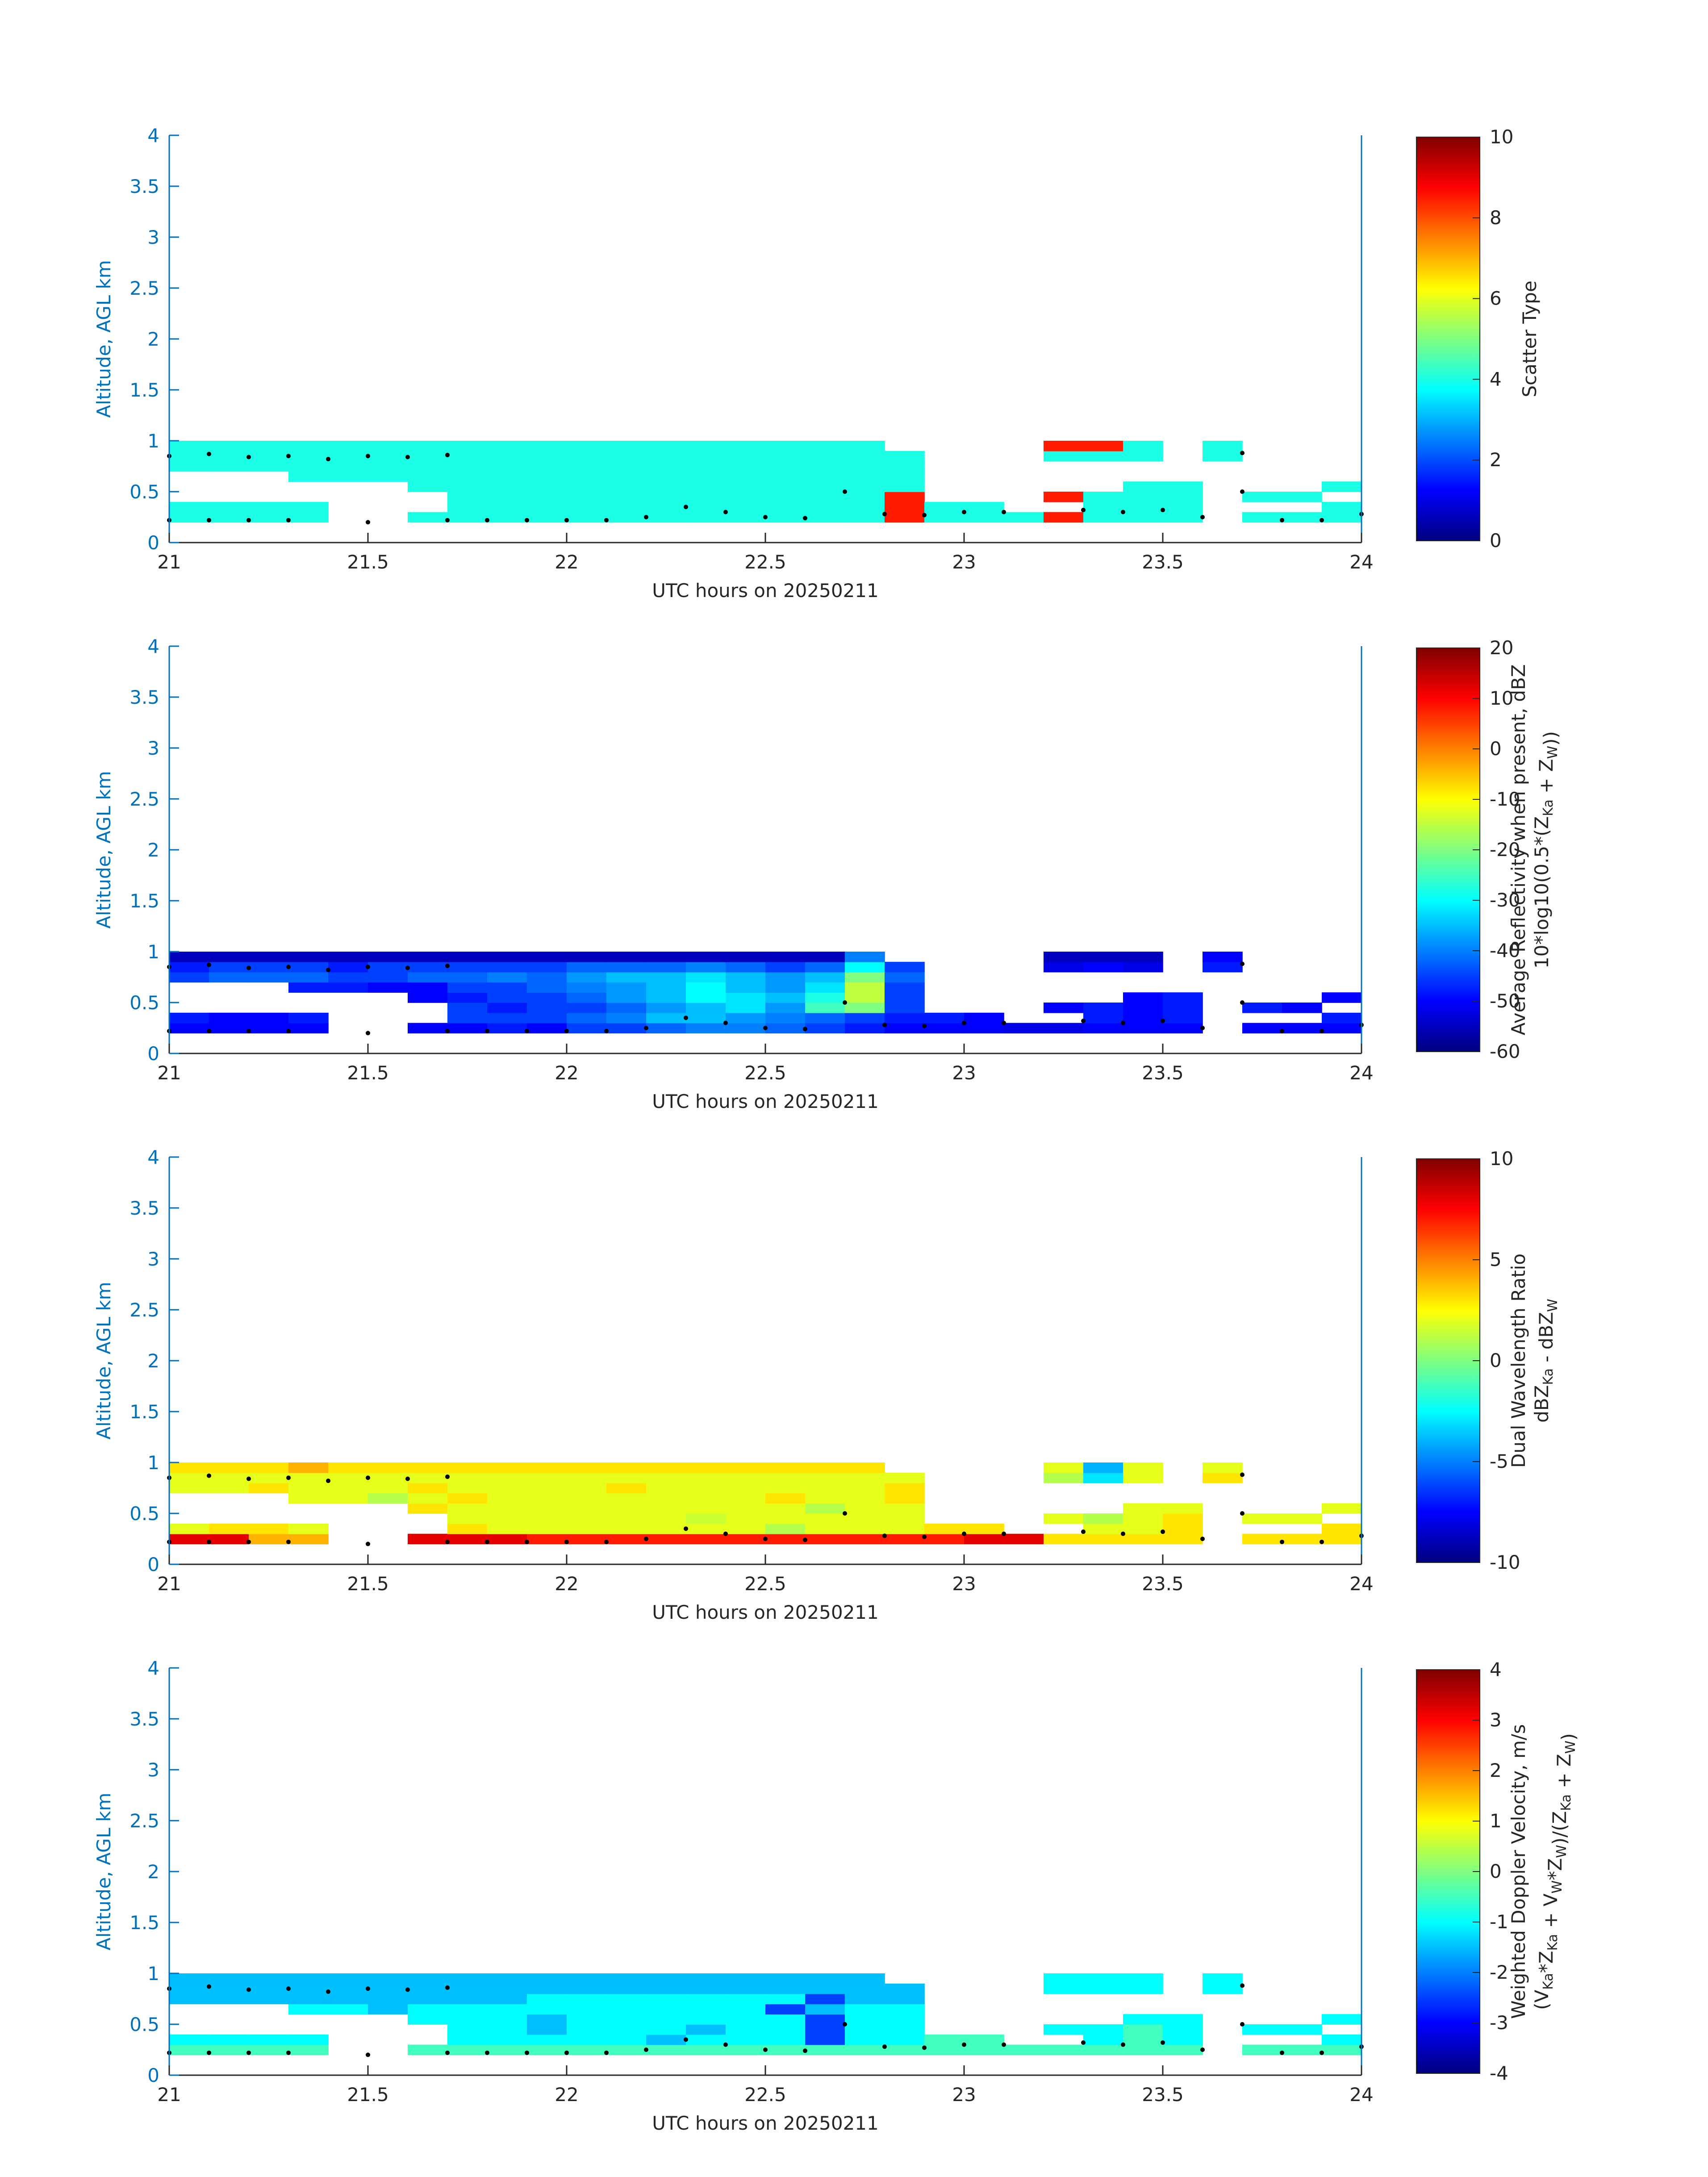 This screenshot has height=2177, width=1708. Describe the element at coordinates (1518, 1361) in the screenshot. I see `colorbar-label: Dual Wavelength Ratio` at that location.